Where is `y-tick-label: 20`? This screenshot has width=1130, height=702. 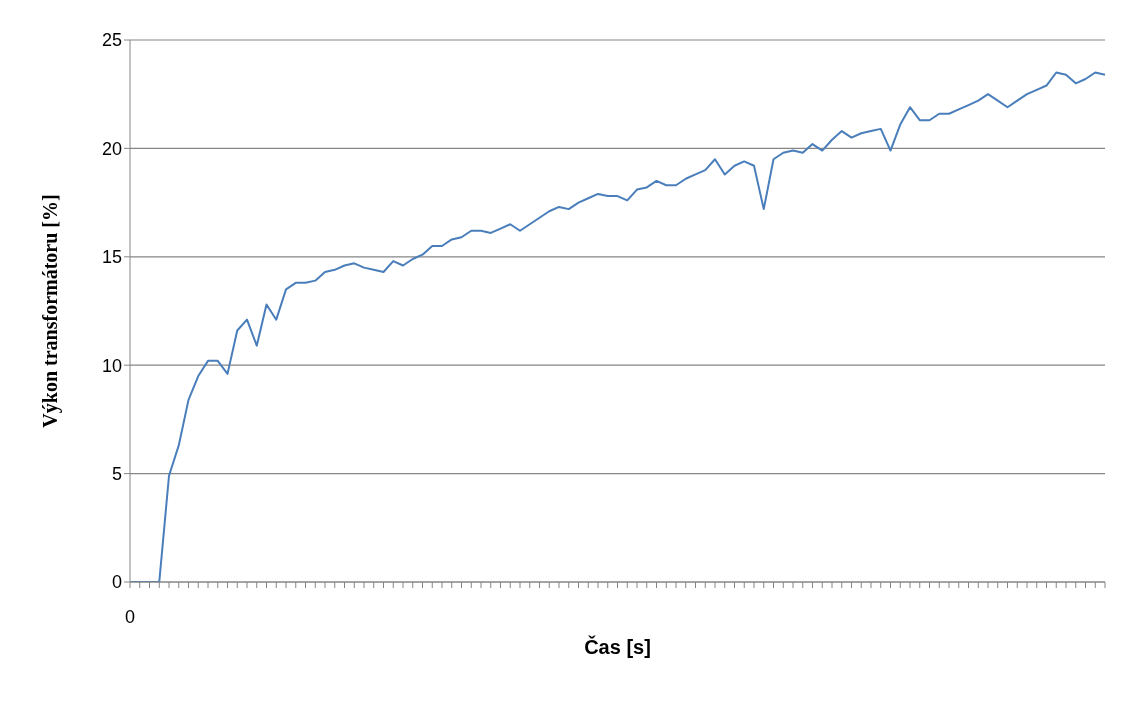 y-tick-label: 20 is located at coordinates (111, 148).